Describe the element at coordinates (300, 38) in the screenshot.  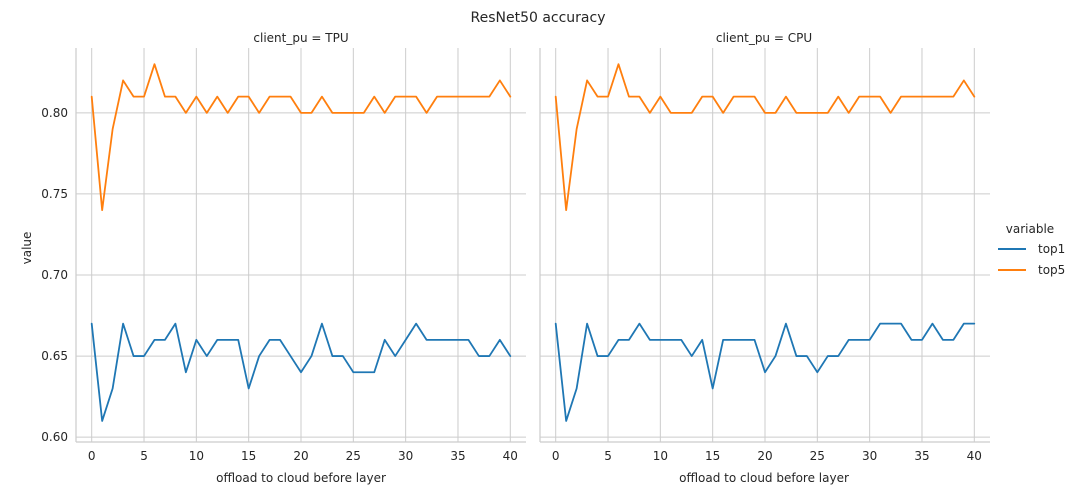
I see `panel-title: client_pu = TPU` at that location.